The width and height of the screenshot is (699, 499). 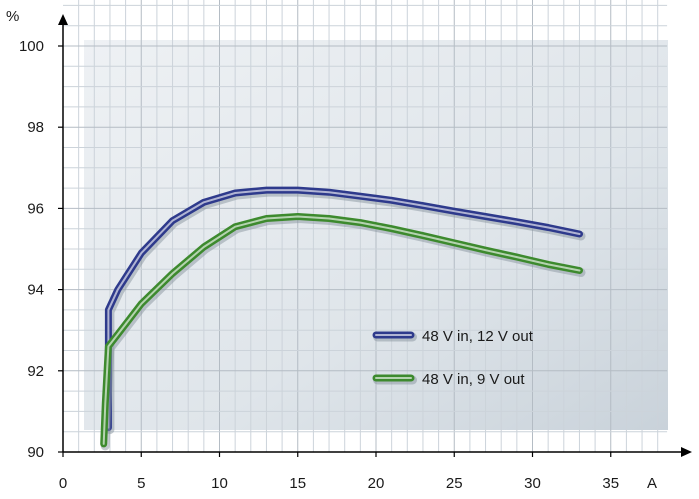 What do you see at coordinates (63, 233) in the screenshot?
I see `y-axis` at bounding box center [63, 233].